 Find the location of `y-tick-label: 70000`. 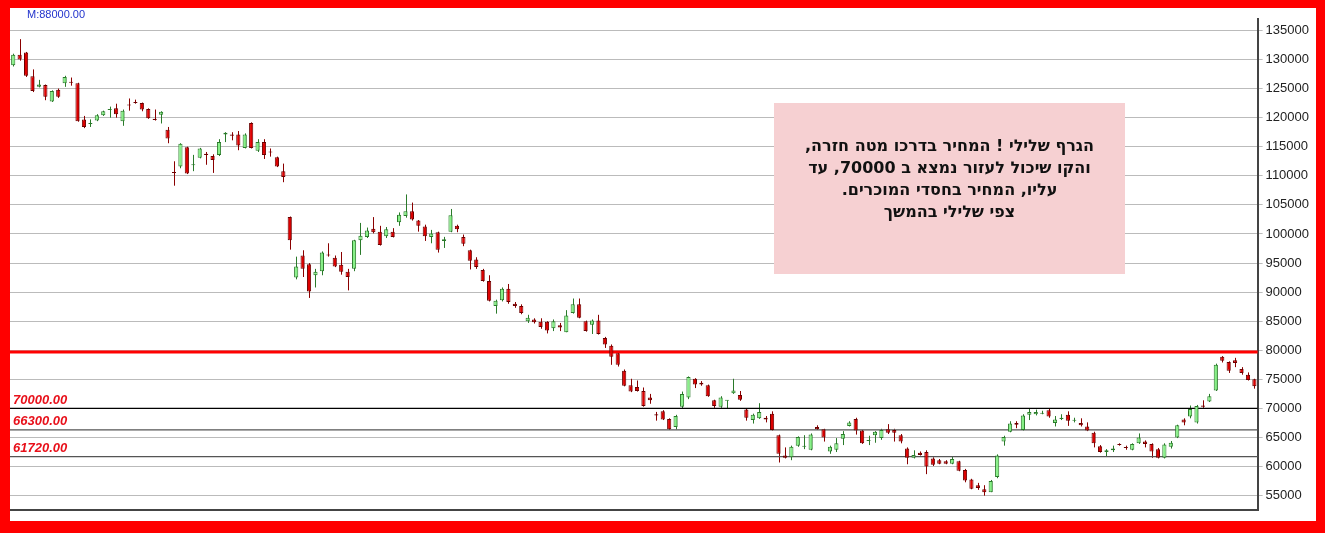

y-tick-label: 70000 is located at coordinates (1283, 408).